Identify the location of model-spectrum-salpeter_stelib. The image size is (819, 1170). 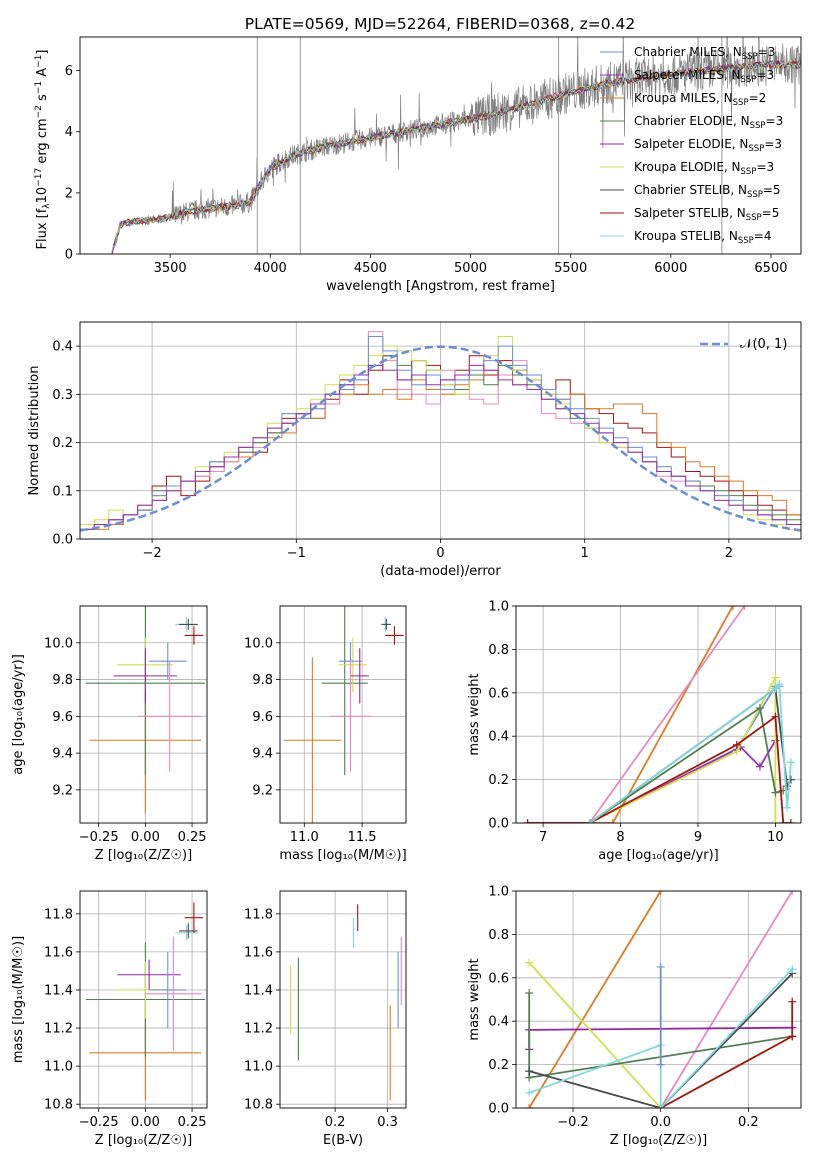
(456, 156).